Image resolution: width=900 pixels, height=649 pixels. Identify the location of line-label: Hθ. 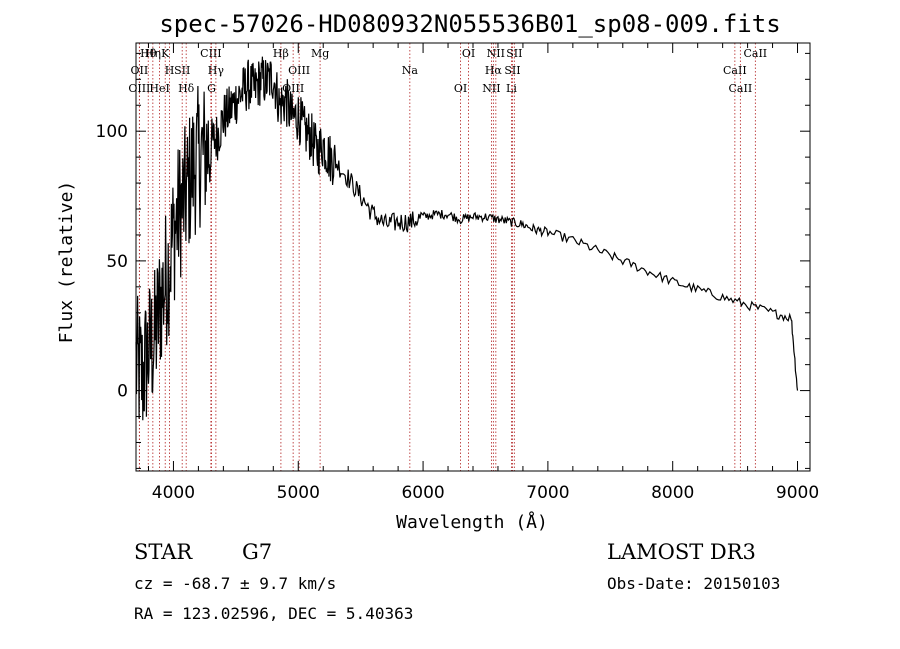
(148, 53).